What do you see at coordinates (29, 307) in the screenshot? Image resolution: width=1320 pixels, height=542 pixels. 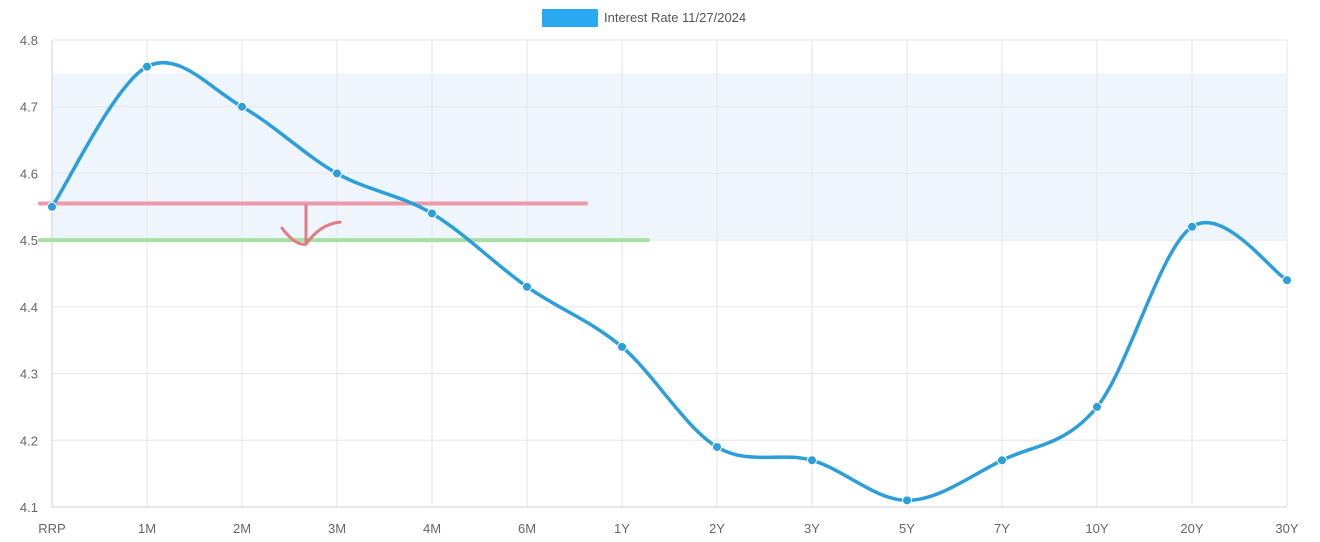 I see `y-tick-label: 4.4` at bounding box center [29, 307].